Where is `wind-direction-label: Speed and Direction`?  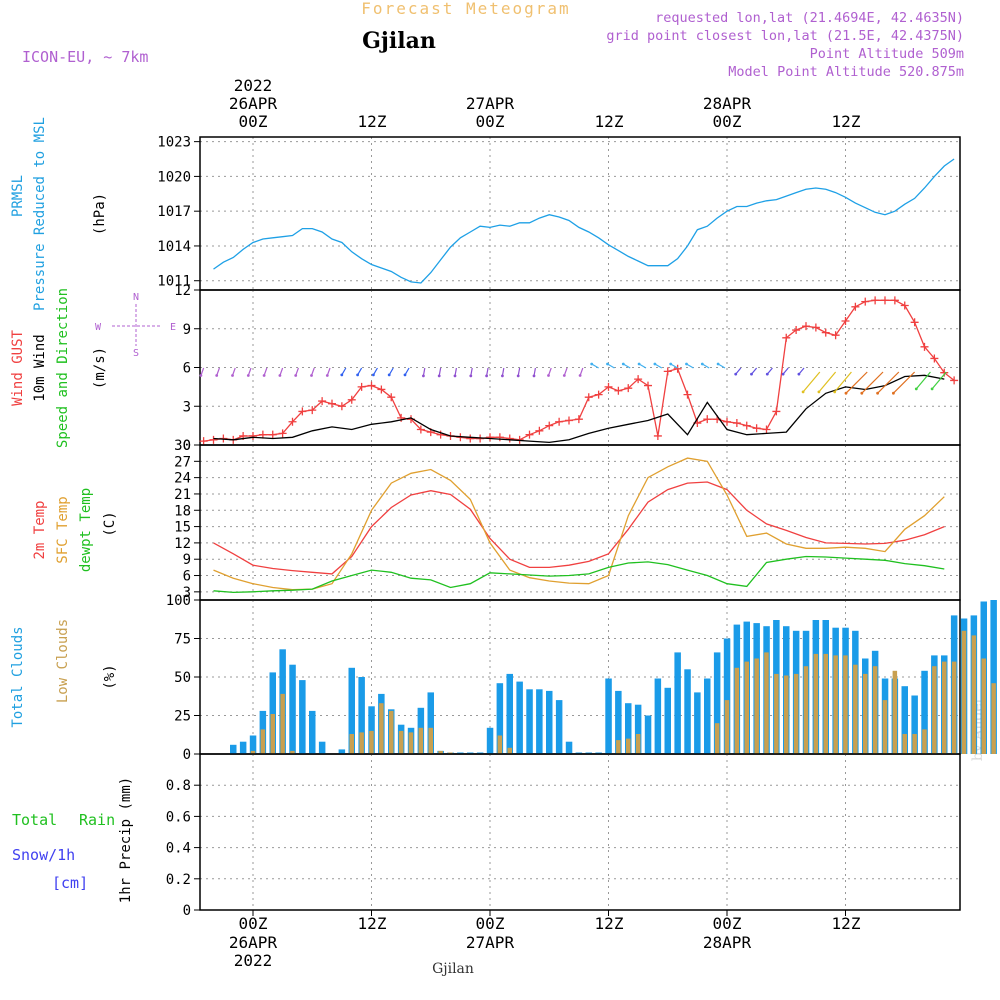 wind-direction-label: Speed and Direction is located at coordinates (63, 368).